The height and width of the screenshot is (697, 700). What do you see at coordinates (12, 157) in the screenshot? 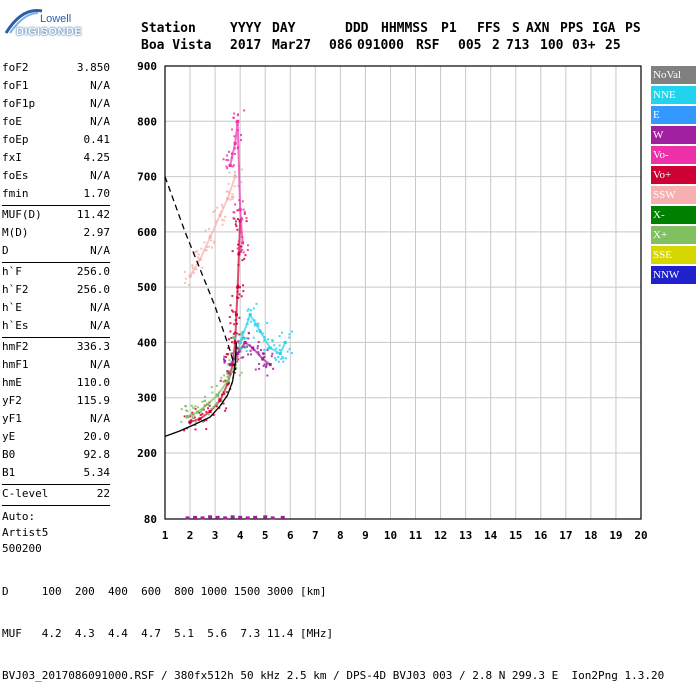
I see `param-name: fxI` at bounding box center [12, 157].